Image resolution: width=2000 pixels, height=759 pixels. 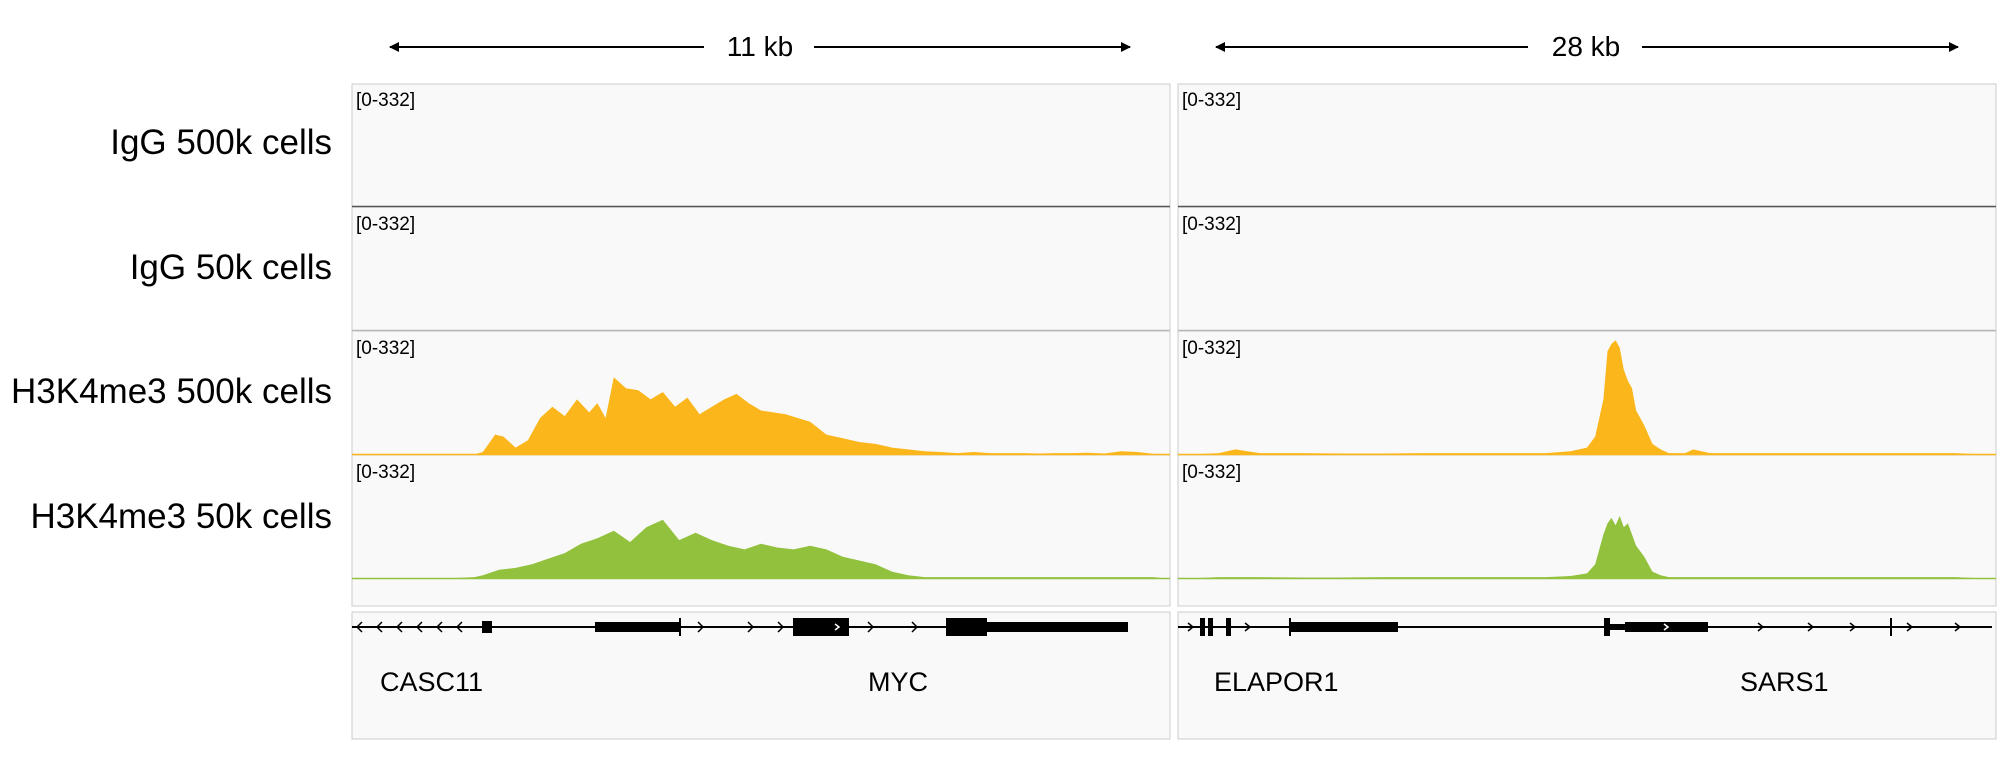 What do you see at coordinates (230, 267) in the screenshot?
I see `track-label: IgG 50k cells` at bounding box center [230, 267].